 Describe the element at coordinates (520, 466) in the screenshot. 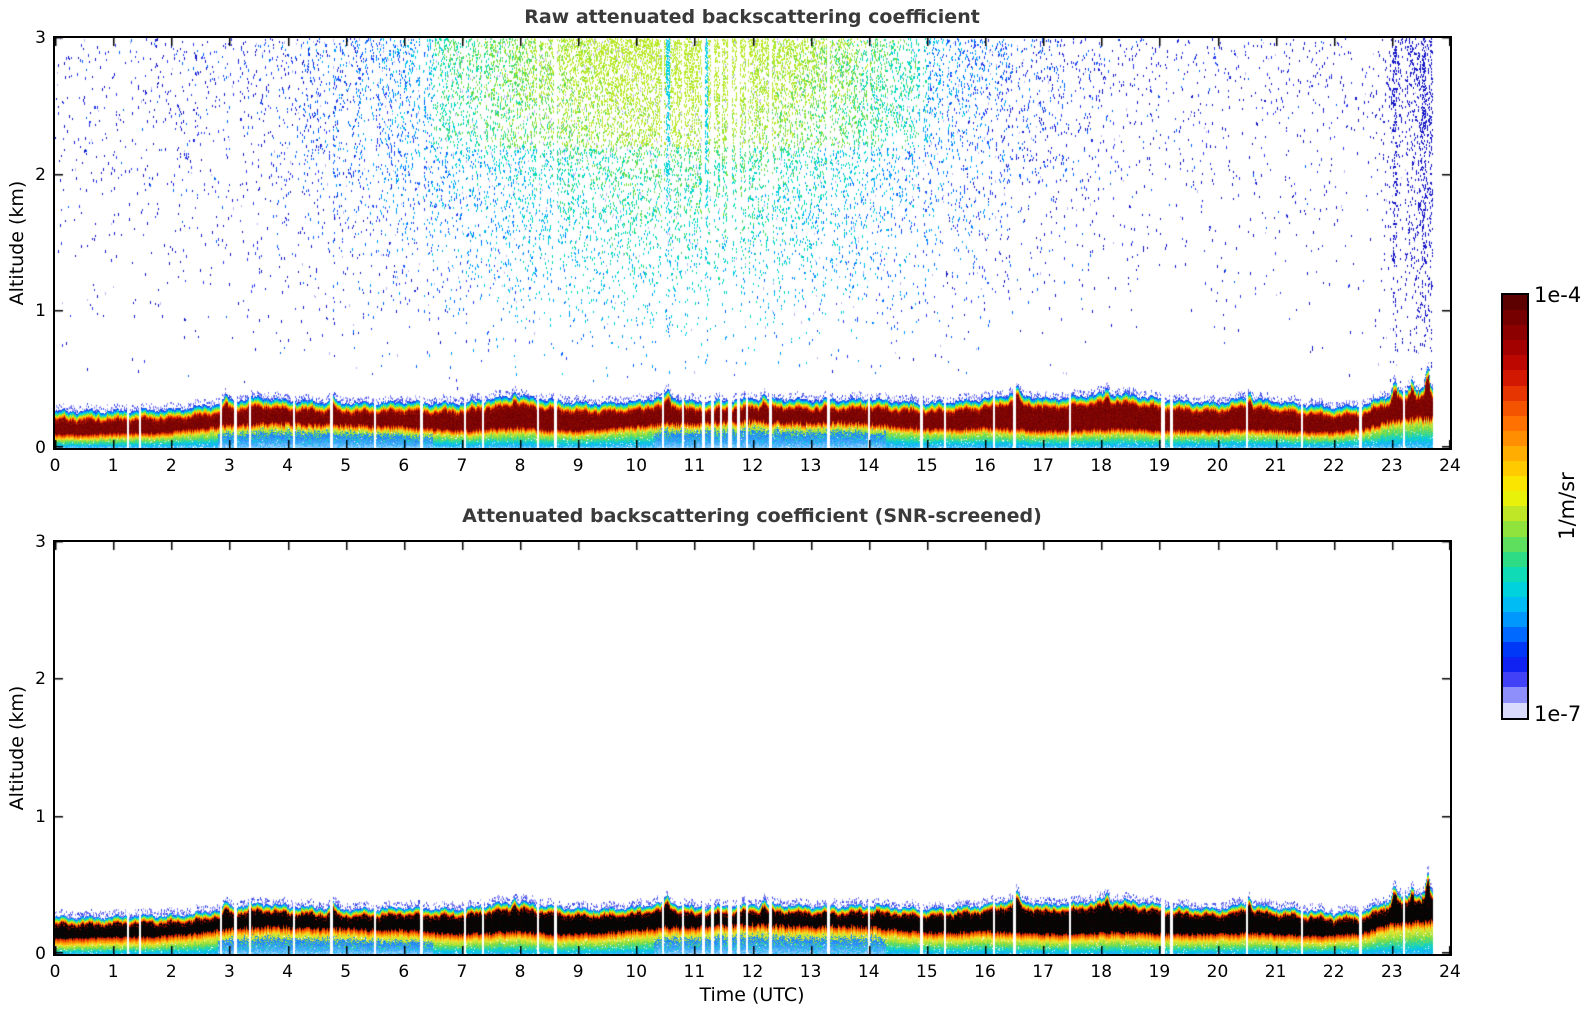

I see `raw-x-tick: 8` at that location.